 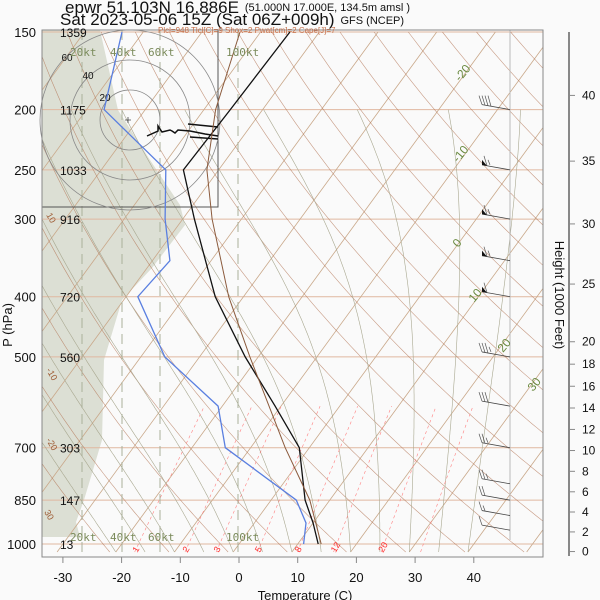 What do you see at coordinates (415, 577) in the screenshot?
I see `x-tick-label: 30` at bounding box center [415, 577].